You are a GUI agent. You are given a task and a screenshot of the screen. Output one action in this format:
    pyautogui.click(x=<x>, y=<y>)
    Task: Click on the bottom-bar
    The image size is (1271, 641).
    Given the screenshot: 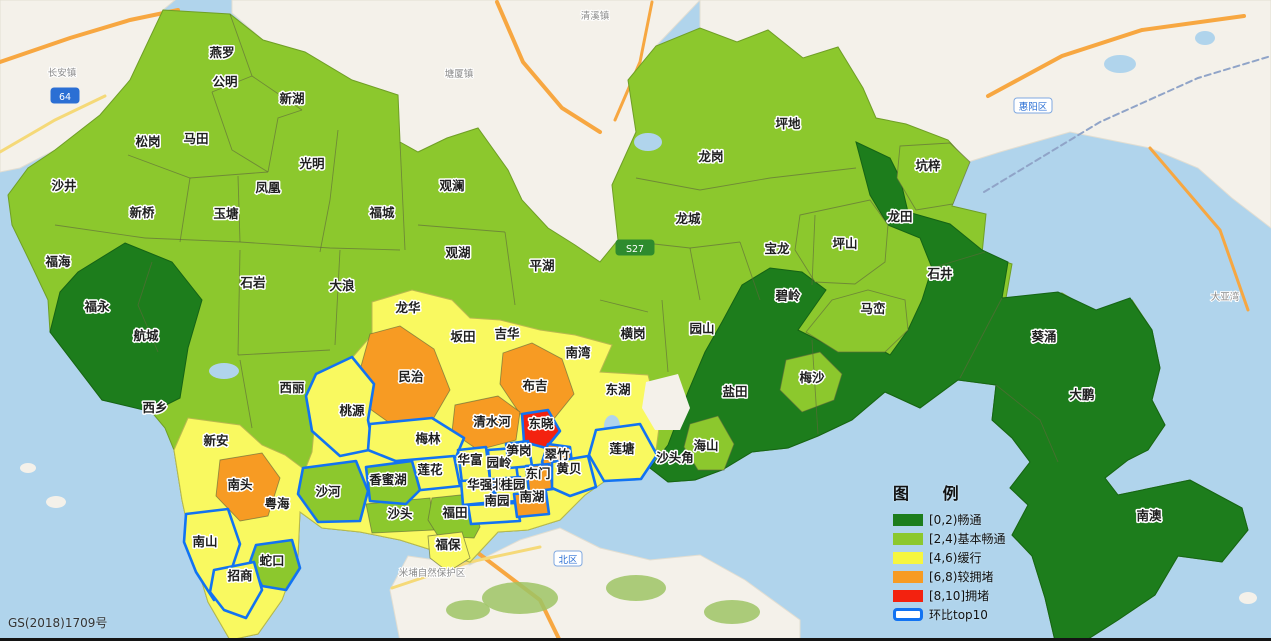 What is the action you would take?
    pyautogui.click(x=635, y=639)
    